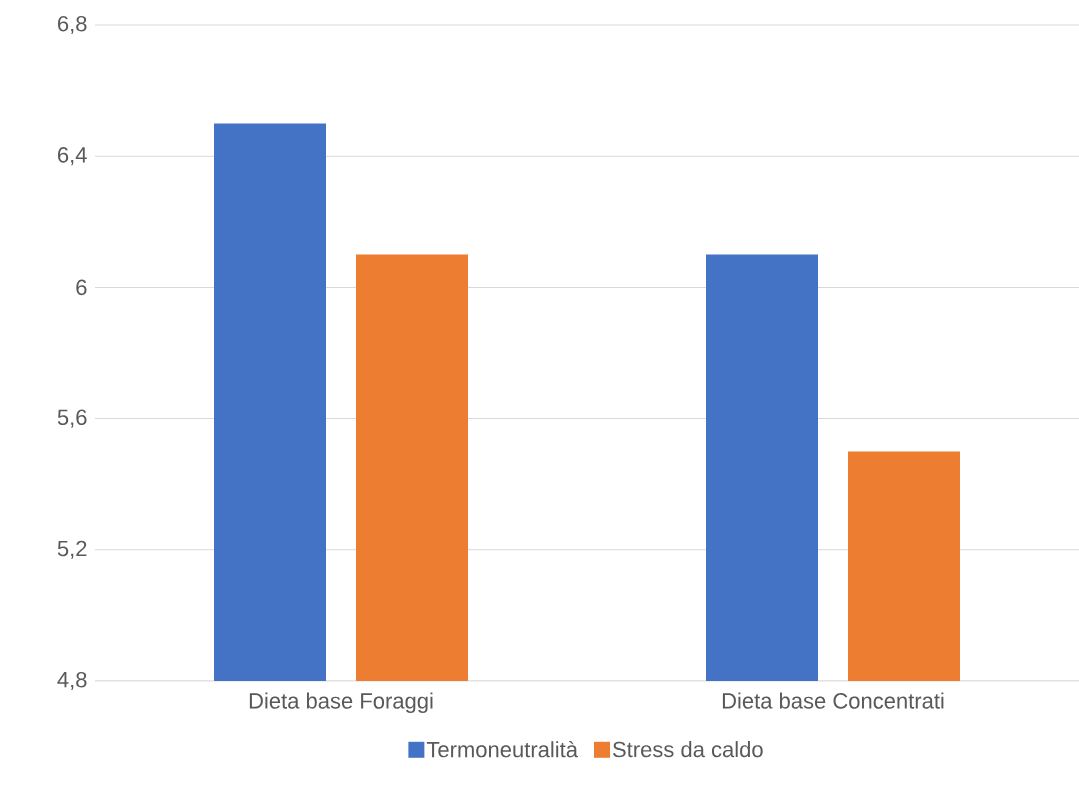 This screenshot has width=1079, height=791. I want to click on y-tick-label: 6,4, so click(72, 156).